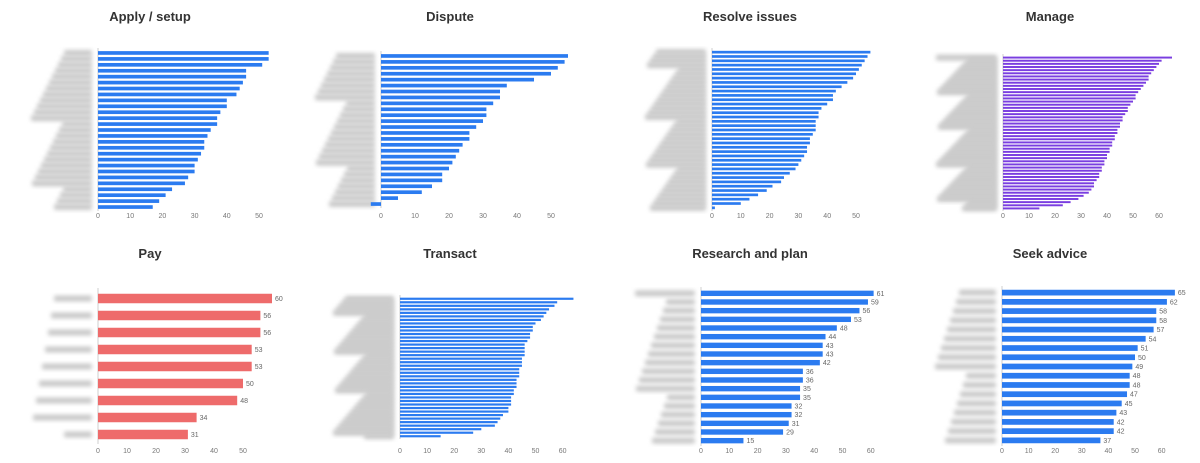 This screenshot has height=463, width=1200. What do you see at coordinates (807, 389) in the screenshot?
I see `bar-value-label: 35` at bounding box center [807, 389].